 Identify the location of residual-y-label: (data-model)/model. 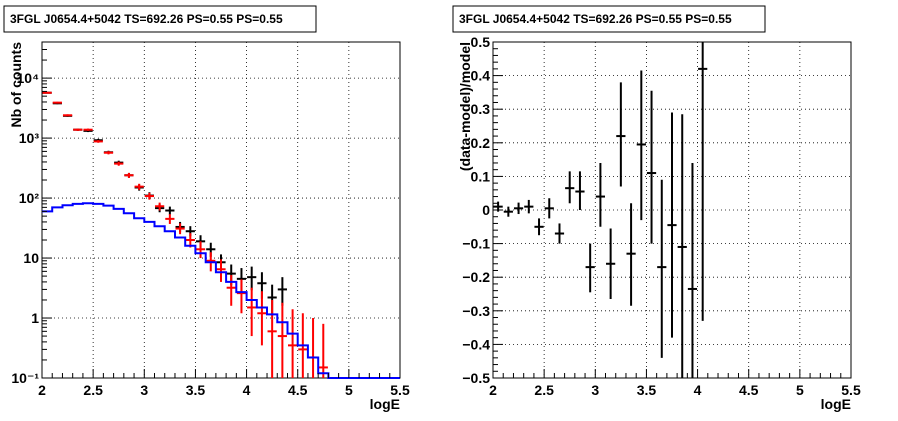
(465, 106).